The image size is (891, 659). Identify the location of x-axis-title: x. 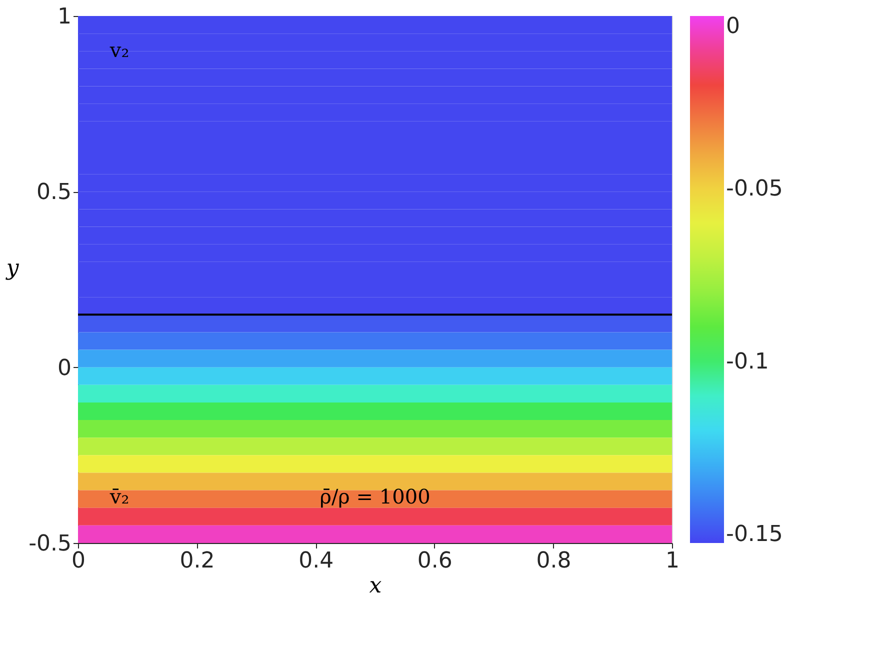
(375, 586).